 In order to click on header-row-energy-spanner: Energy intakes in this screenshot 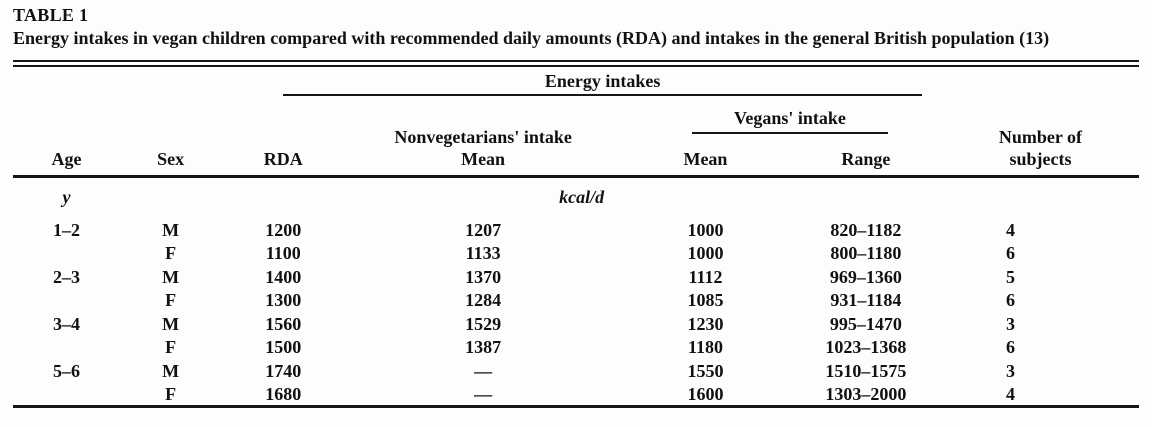, I will do `click(576, 81)`.